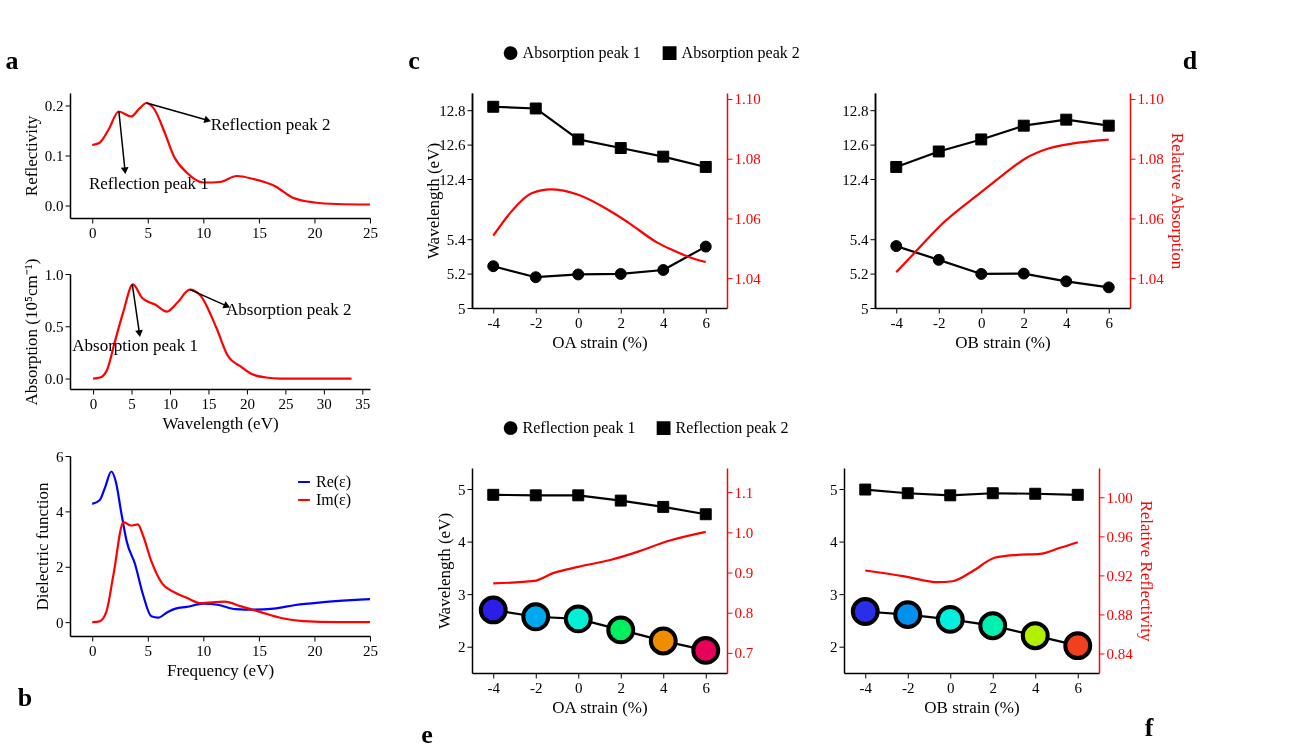 Image resolution: width=1301 pixels, height=753 pixels. Describe the element at coordinates (54, 379) in the screenshot. I see `y-tick-label: 0.0` at that location.